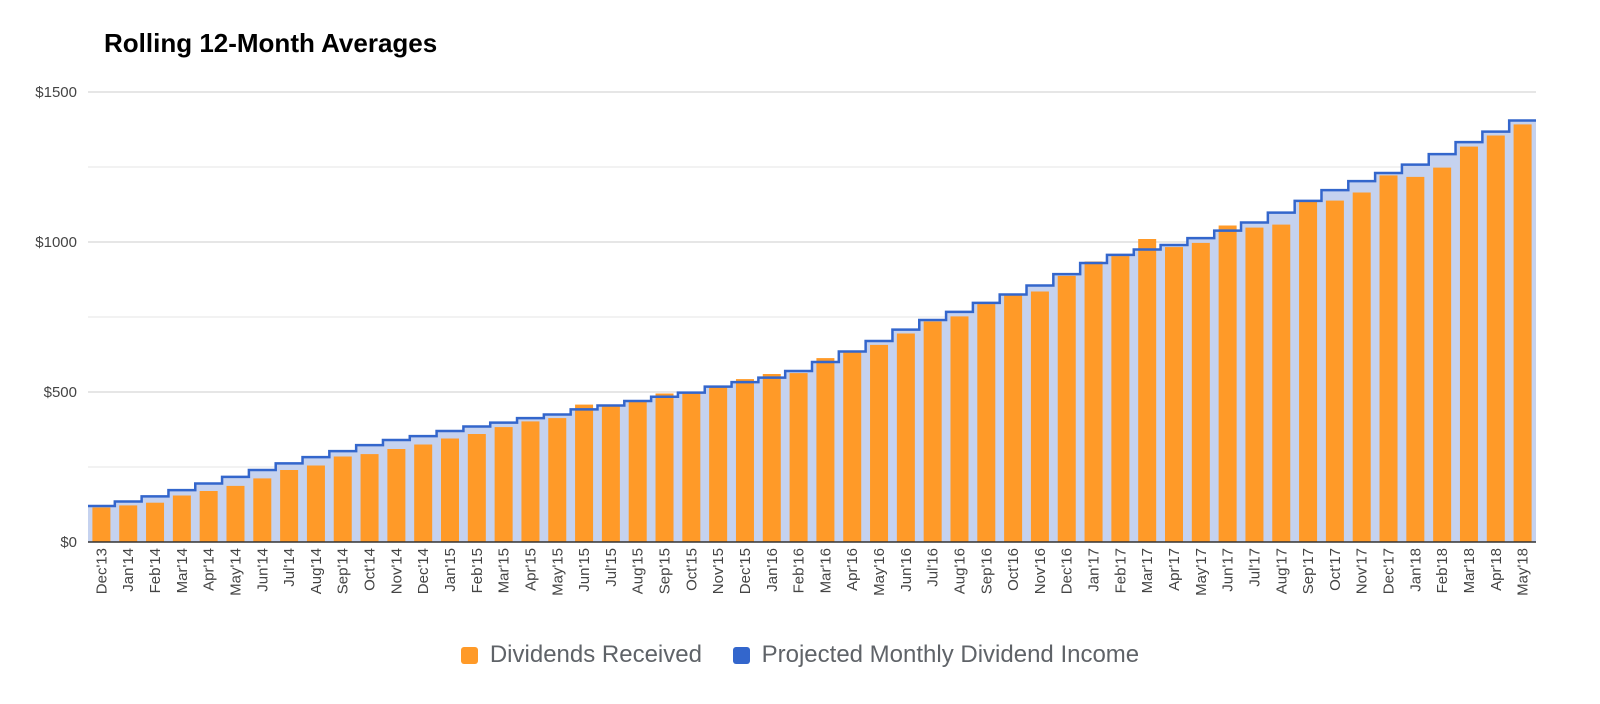 This screenshot has width=1600, height=704. Describe the element at coordinates (370, 569) in the screenshot. I see `x-tick-label: Oct'14` at that location.